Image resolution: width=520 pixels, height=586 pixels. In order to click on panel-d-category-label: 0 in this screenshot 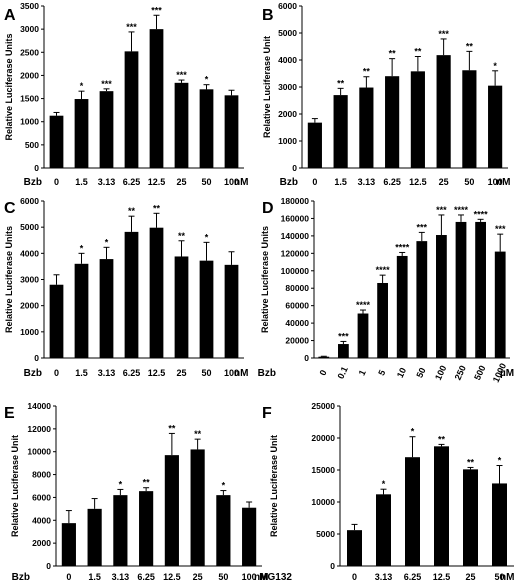, I will do `click(322, 372)`.